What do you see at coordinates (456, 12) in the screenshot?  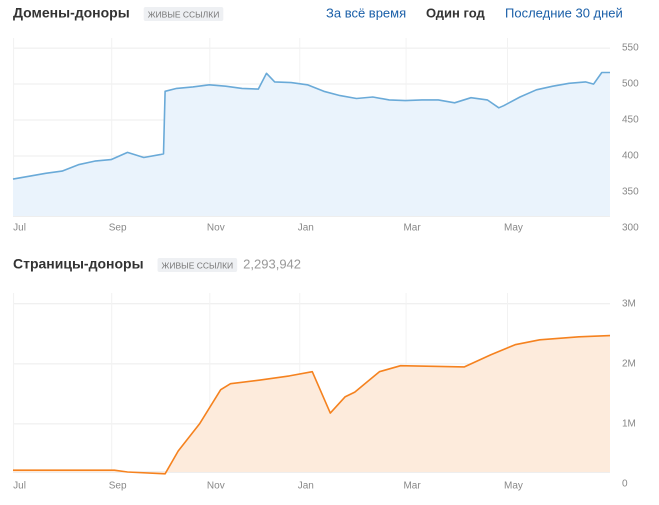 I see `tab: Один год` at bounding box center [456, 12].